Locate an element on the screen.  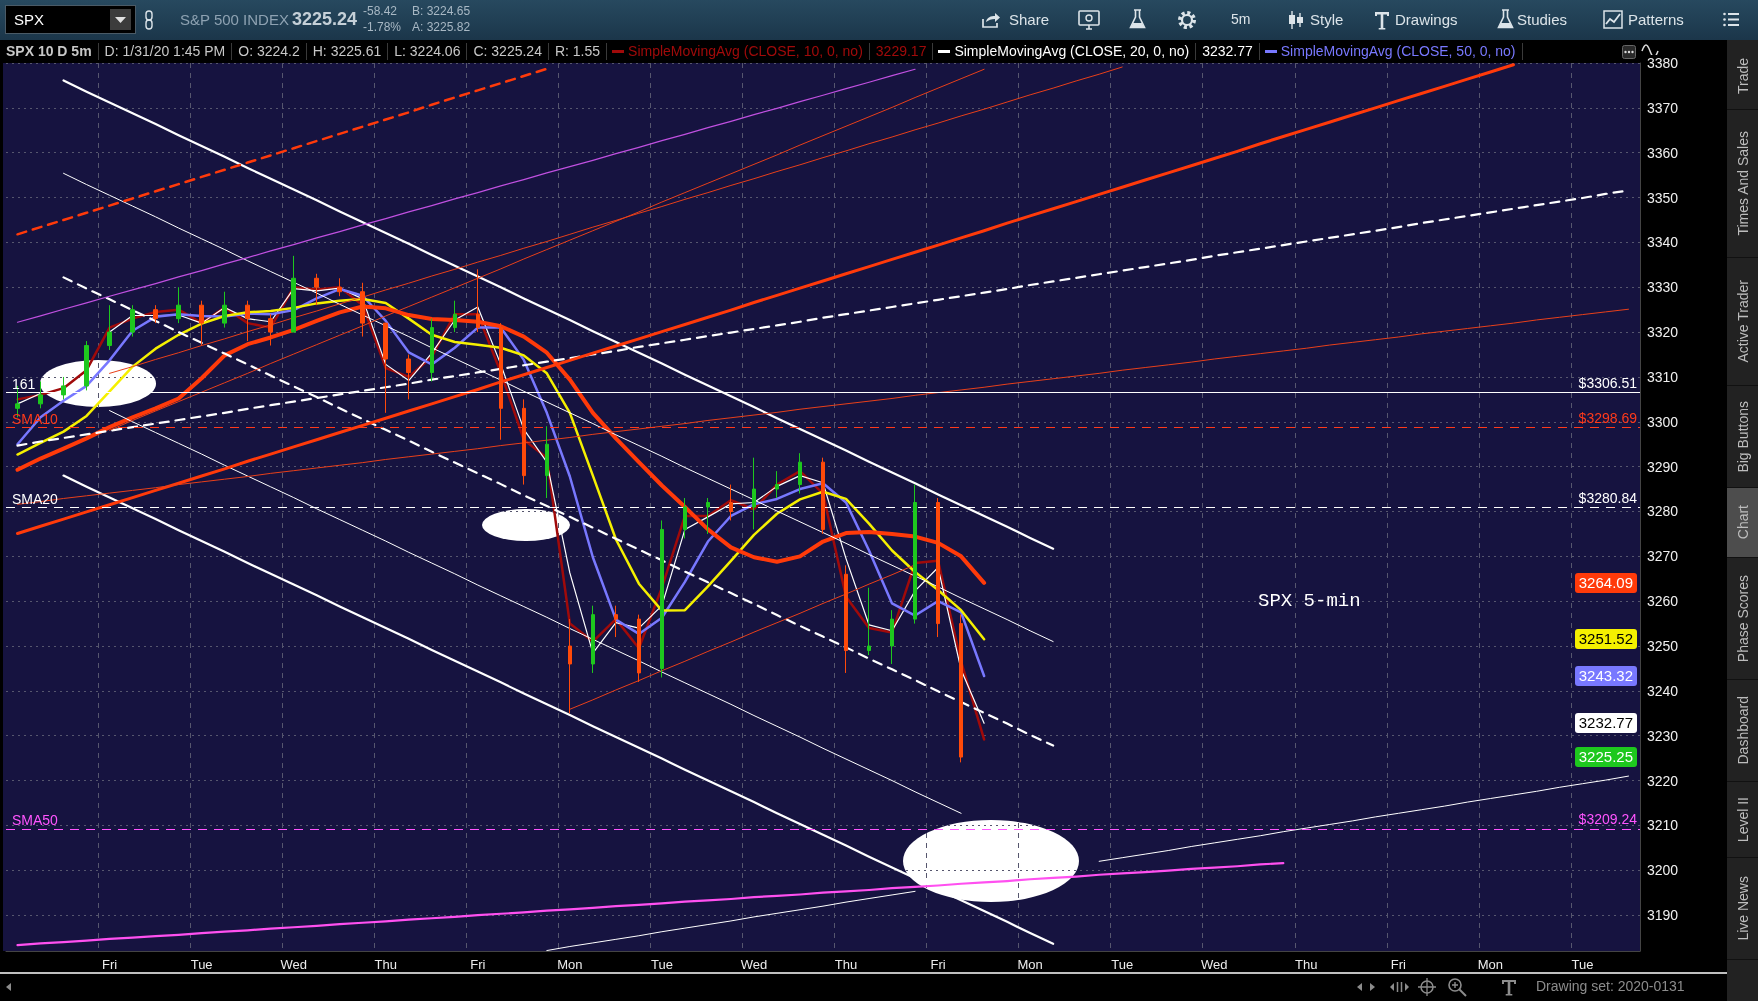
text: Studies is located at coordinates (1542, 19).